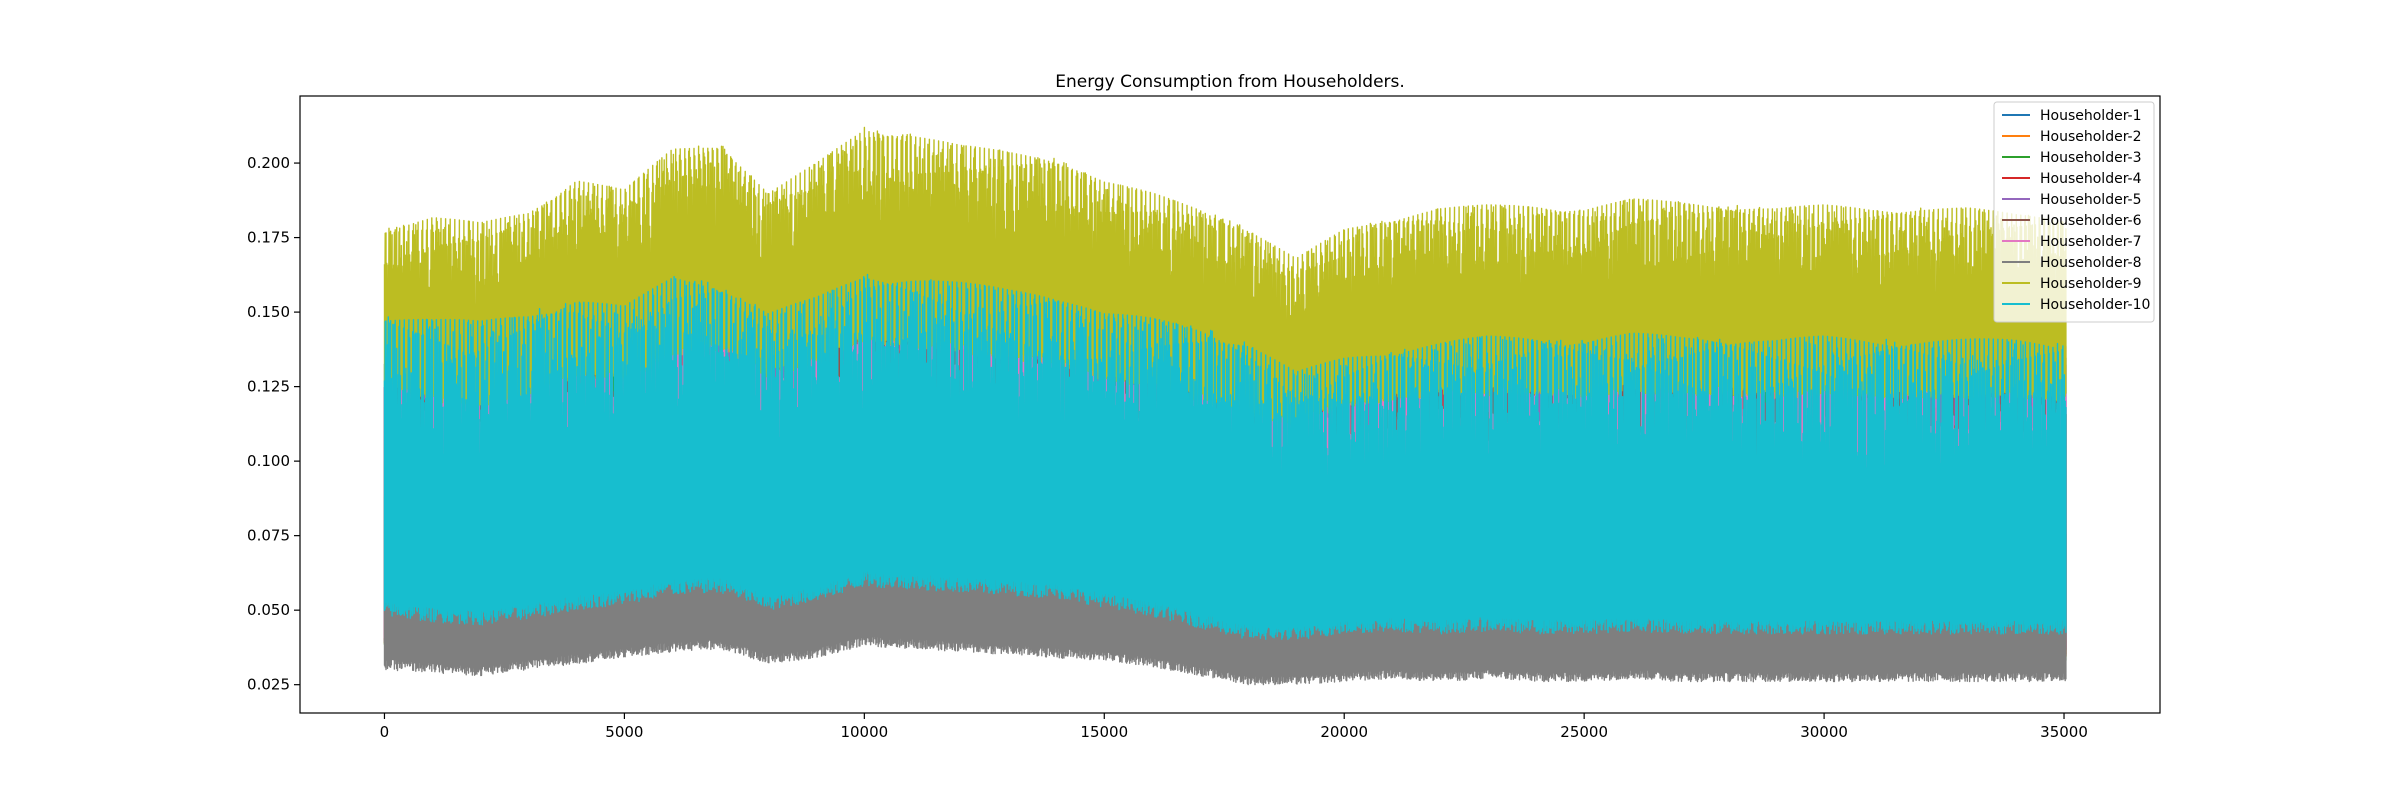 Image resolution: width=2400 pixels, height=800 pixels. What do you see at coordinates (2091, 137) in the screenshot?
I see `legend-label: Householder-2` at bounding box center [2091, 137].